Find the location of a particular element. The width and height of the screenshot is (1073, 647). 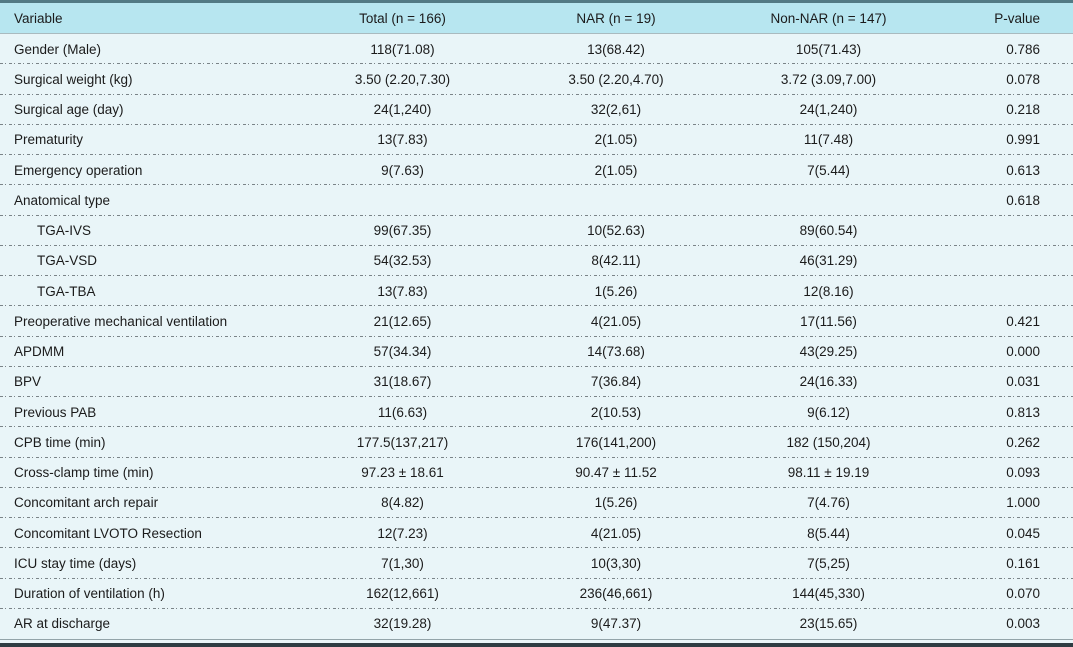

row-value: 10(3,30) is located at coordinates (616, 563).